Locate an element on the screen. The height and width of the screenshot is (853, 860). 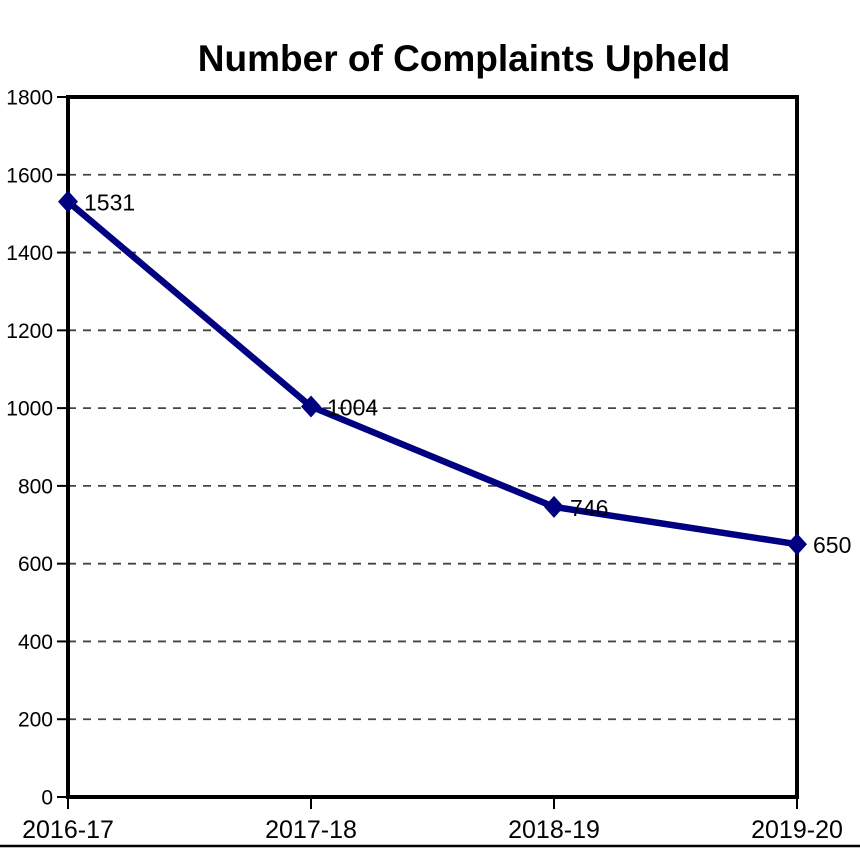
data-point-label: 746 is located at coordinates (589, 508).